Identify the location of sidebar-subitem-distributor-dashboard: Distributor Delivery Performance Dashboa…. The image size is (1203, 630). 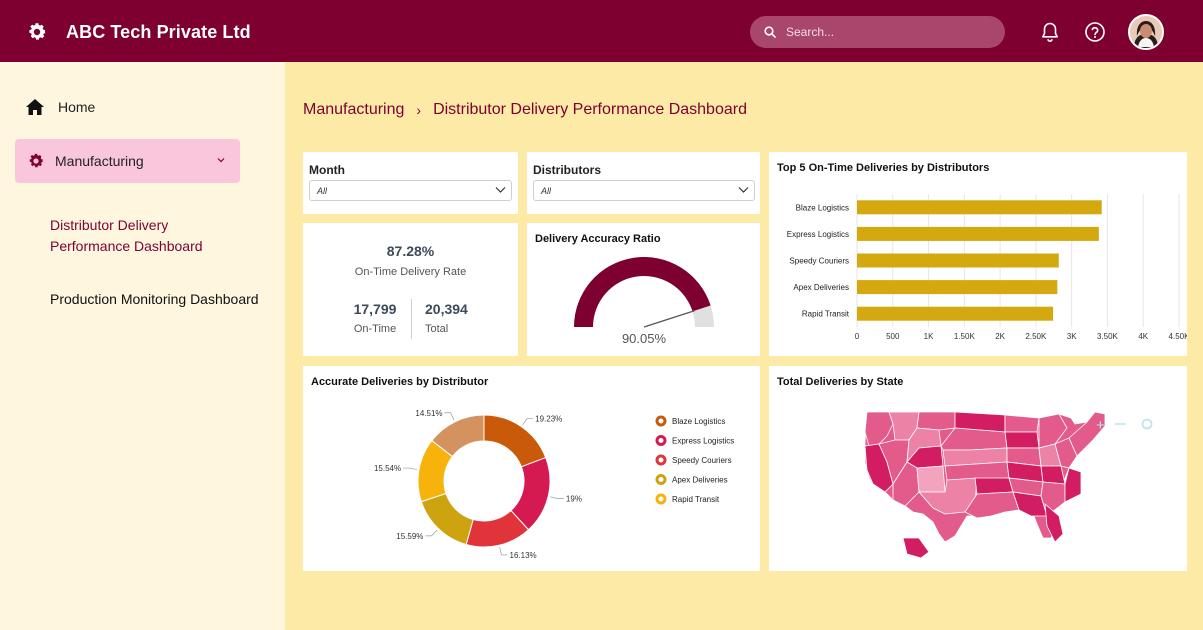
(126, 235).